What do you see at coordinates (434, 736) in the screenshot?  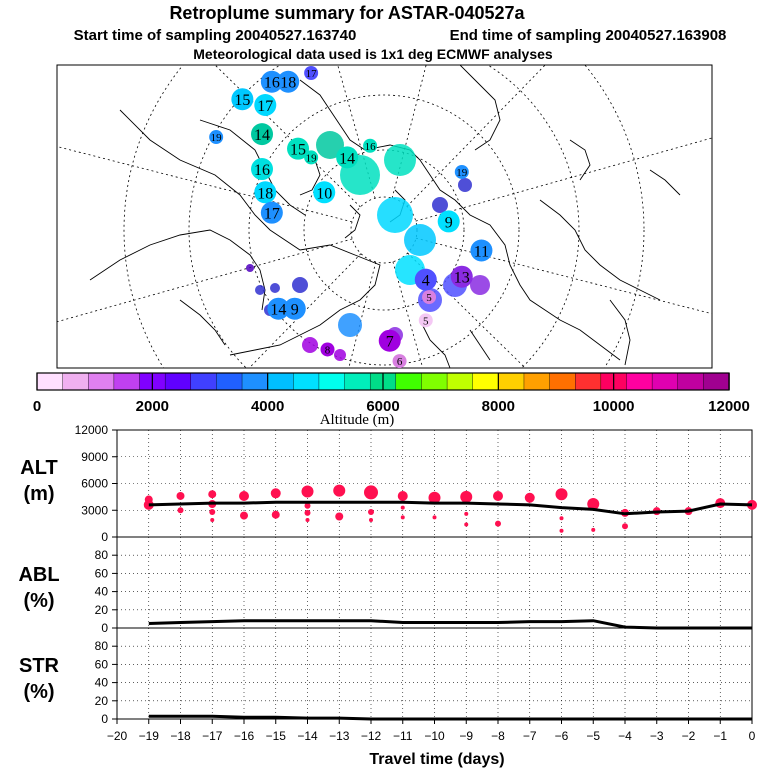 I see `x-tick-label: −10` at bounding box center [434, 736].